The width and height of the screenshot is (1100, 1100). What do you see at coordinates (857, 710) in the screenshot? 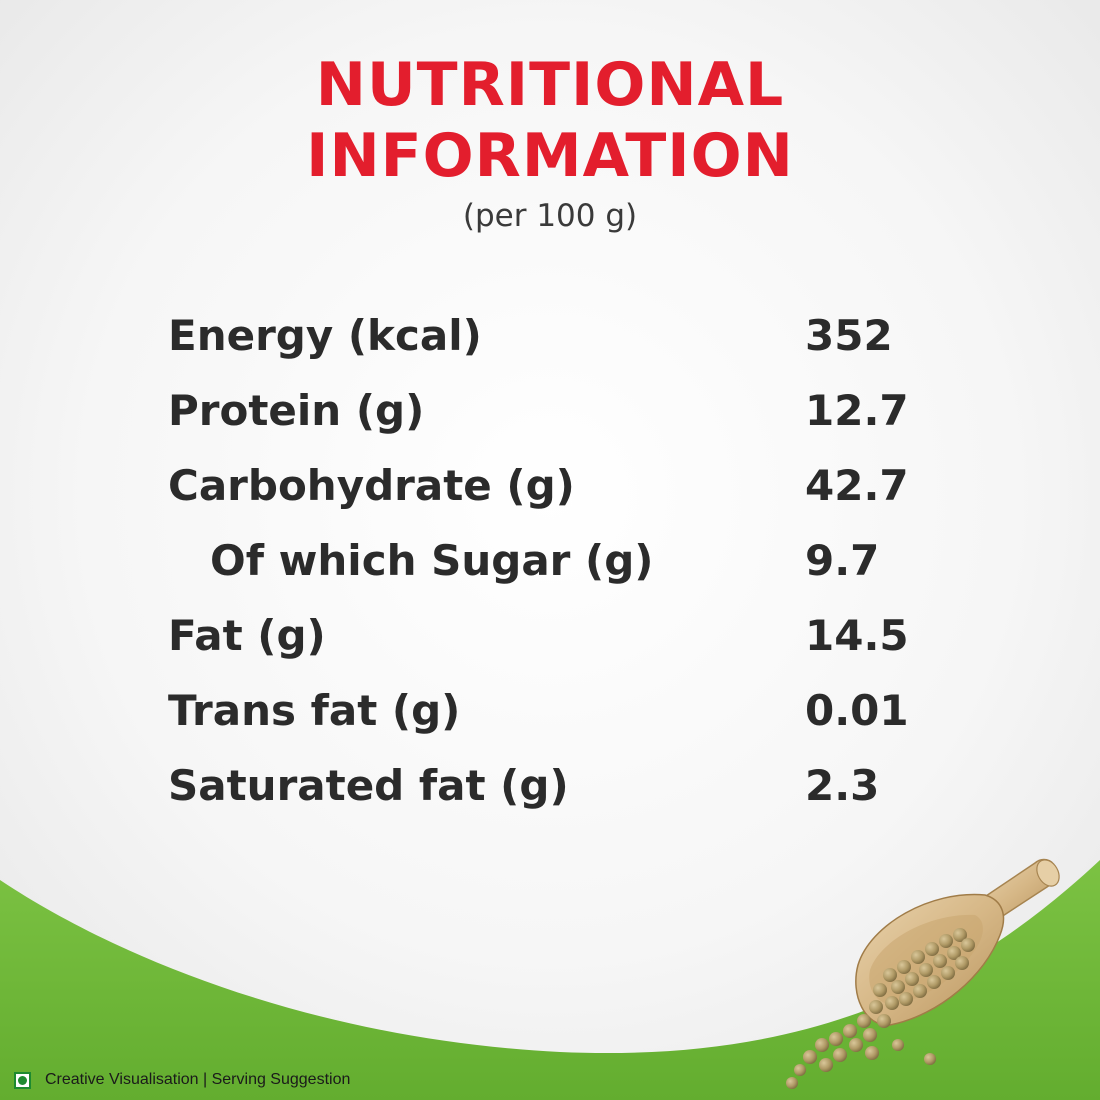
I see `nutrient-value: 0.01` at bounding box center [857, 710].